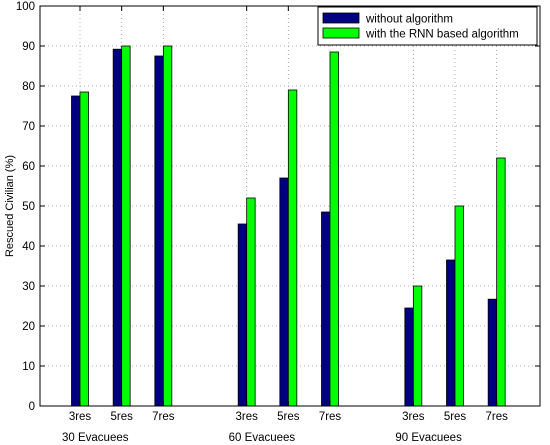 The height and width of the screenshot is (445, 550). I want to click on y-tick-label: 60, so click(28, 167).